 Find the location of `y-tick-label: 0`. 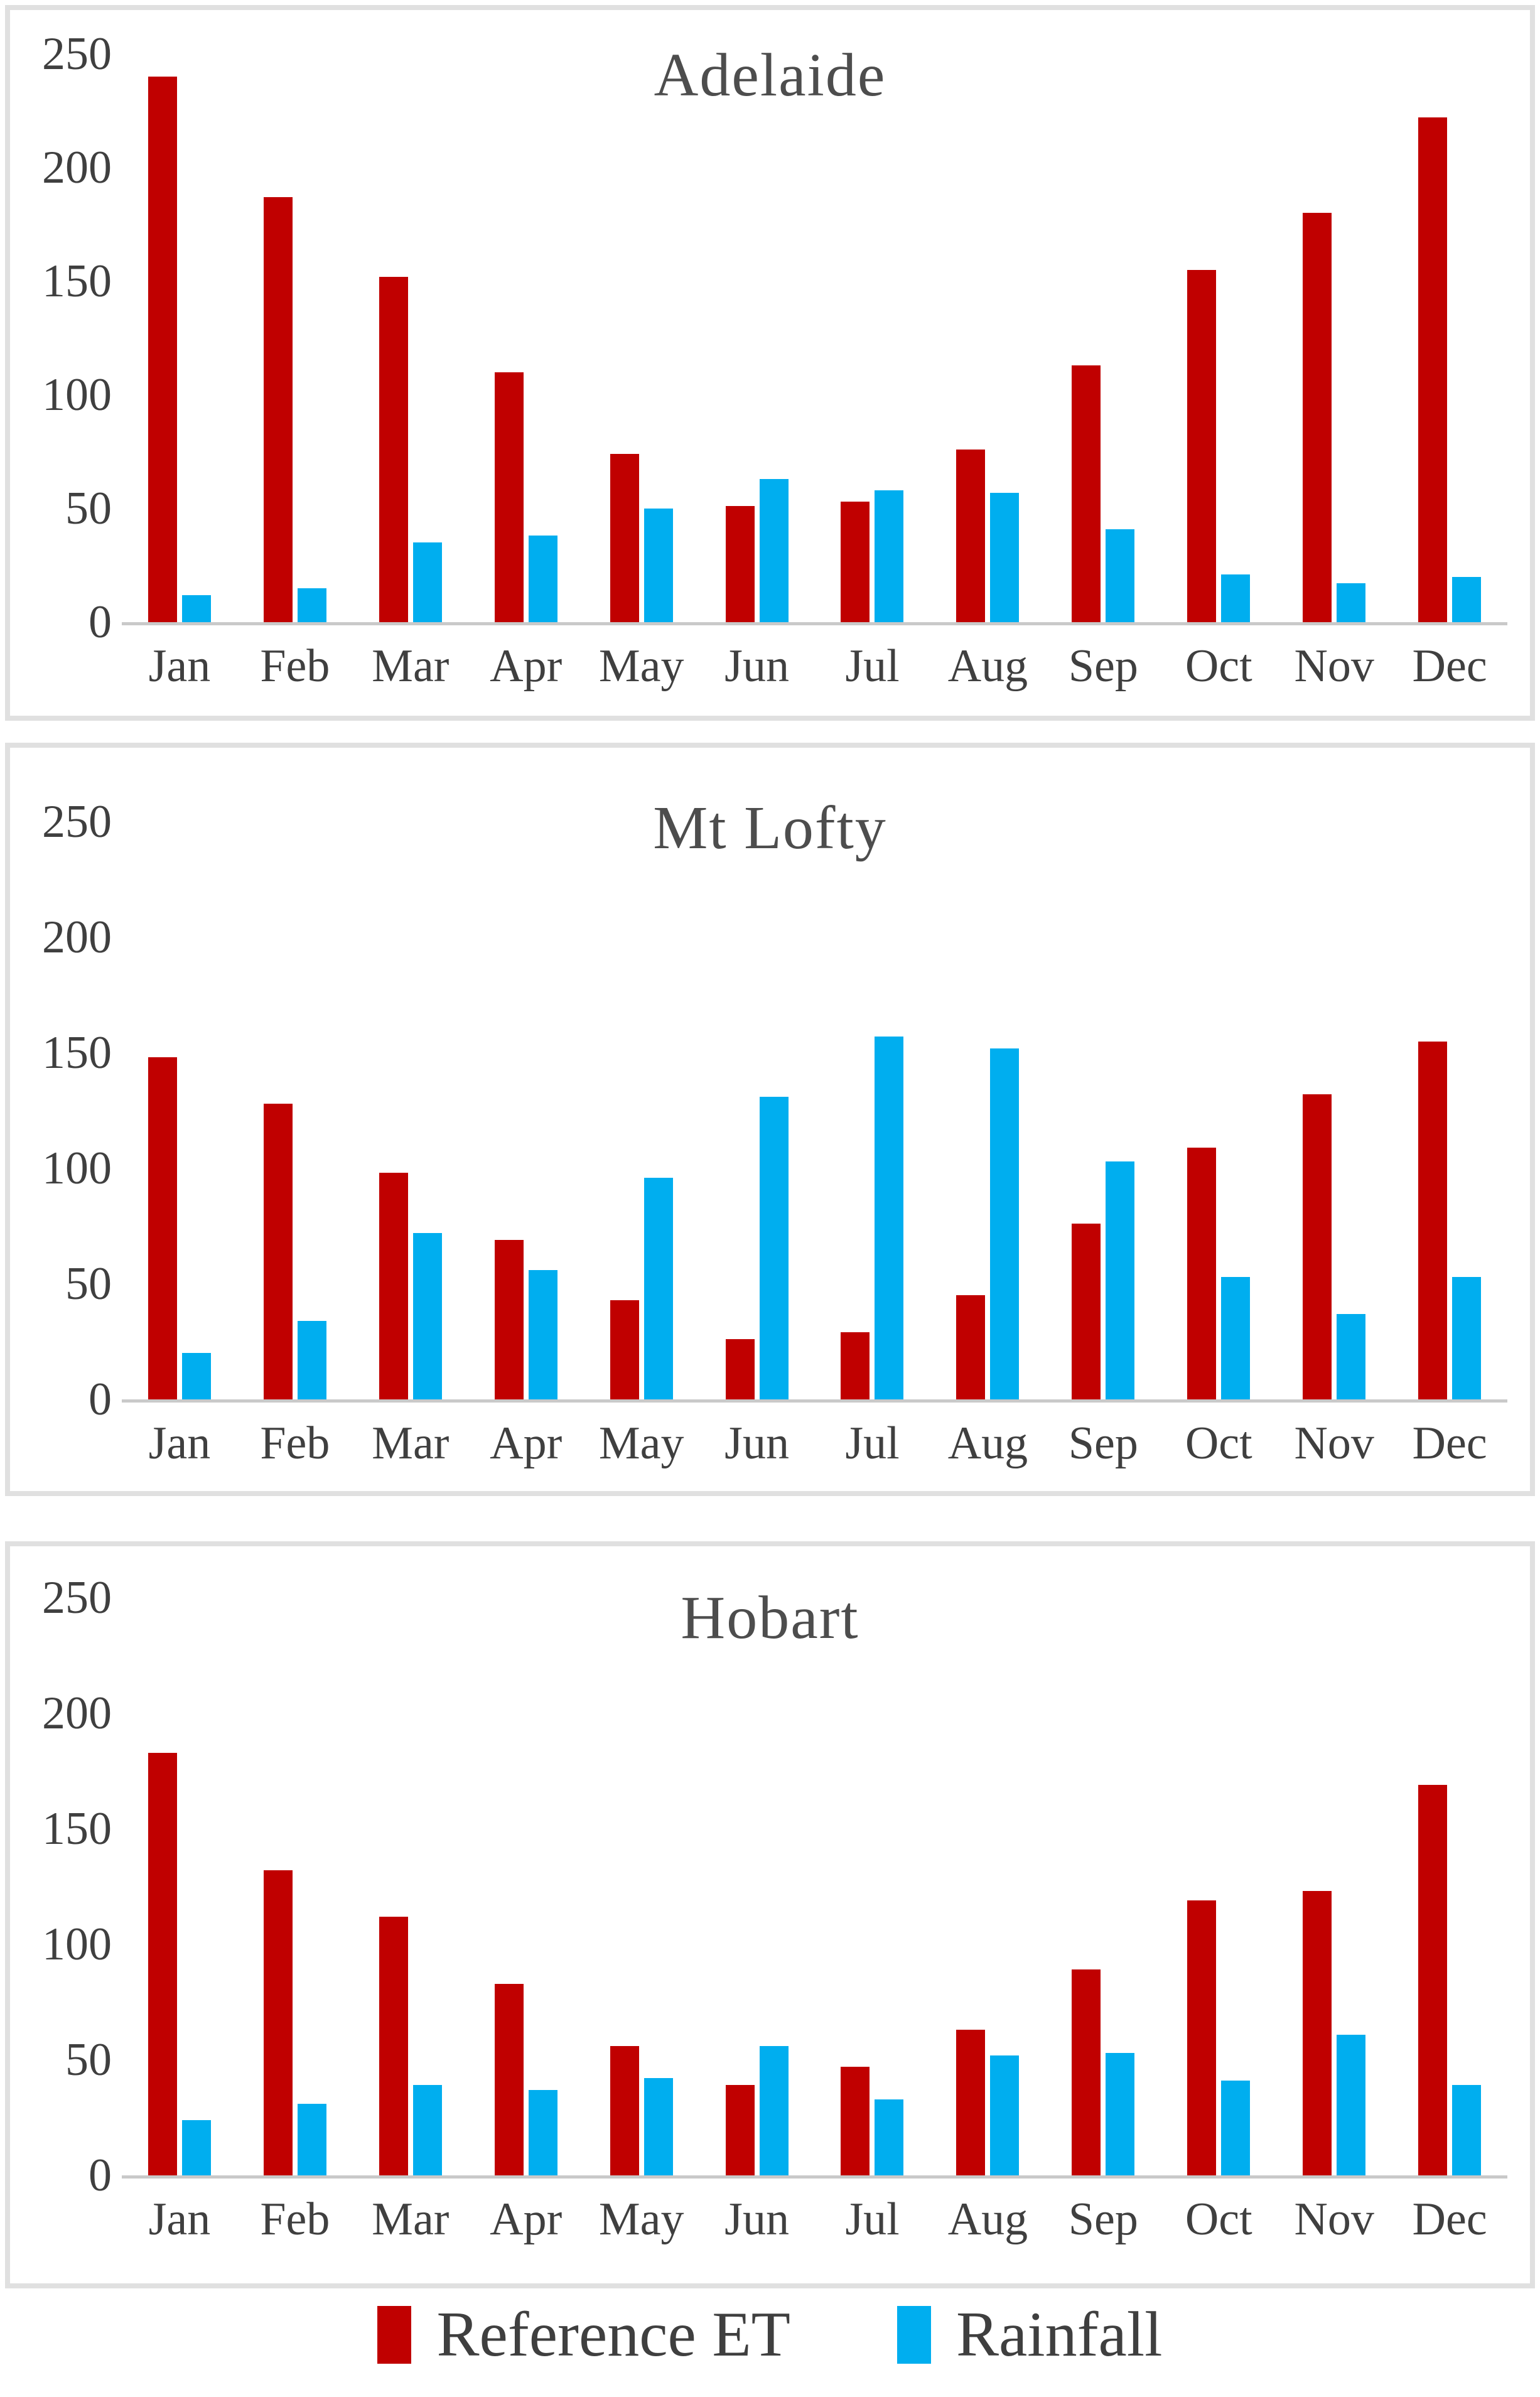

y-tick-label: 0 is located at coordinates (100, 2175).